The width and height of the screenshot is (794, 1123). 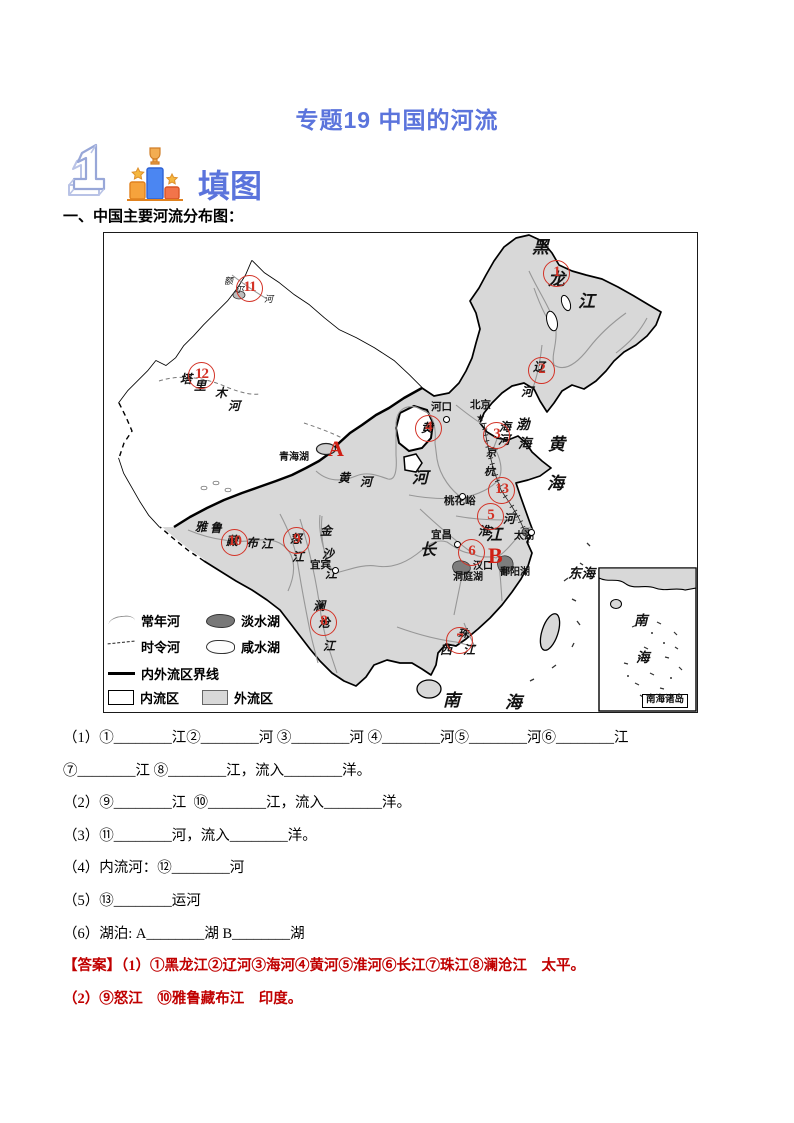 What do you see at coordinates (441, 535) in the screenshot?
I see `map-label: 宜昌` at bounding box center [441, 535].